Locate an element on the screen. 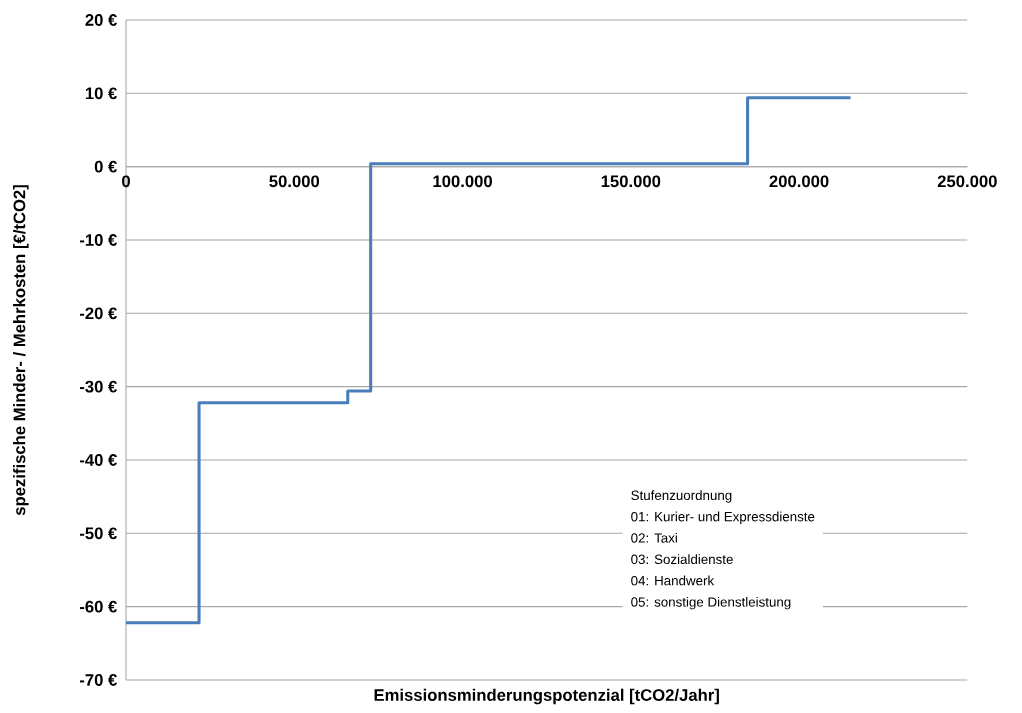  x-tick-label: 100.000 is located at coordinates (462, 181).